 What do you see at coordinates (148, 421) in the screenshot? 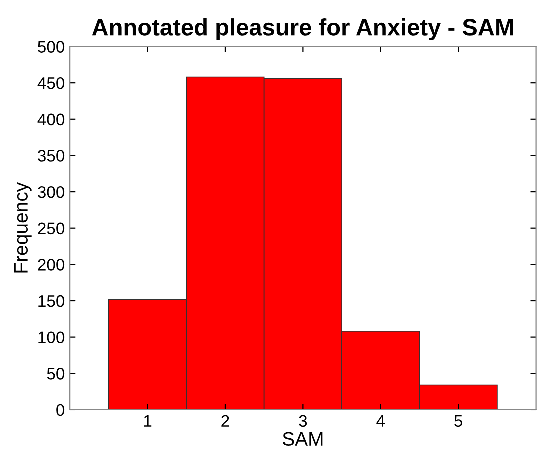
I see `x-tick-label: 1` at bounding box center [148, 421].